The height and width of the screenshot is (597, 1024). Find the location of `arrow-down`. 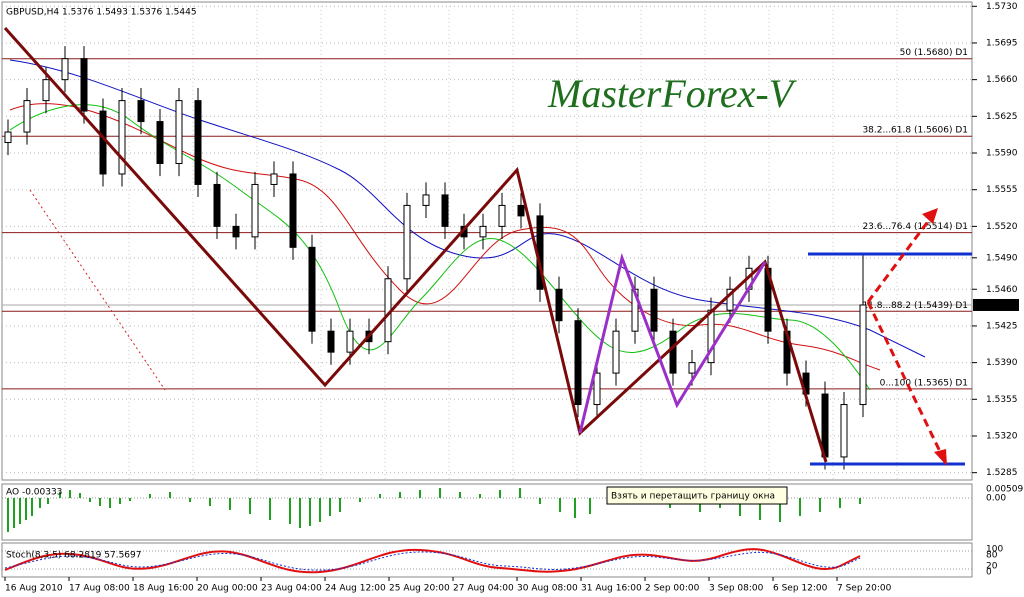

arrow-down is located at coordinates (906, 382).